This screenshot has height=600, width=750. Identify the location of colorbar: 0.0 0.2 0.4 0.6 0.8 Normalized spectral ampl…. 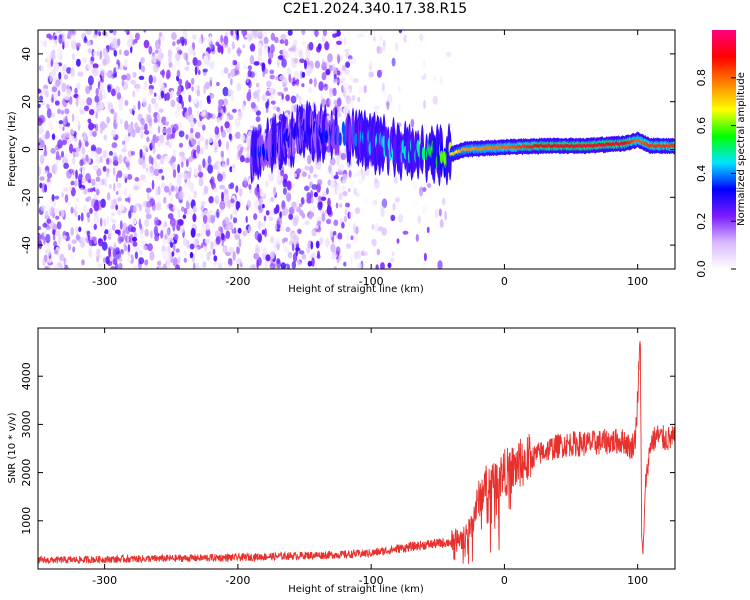
(721, 154).